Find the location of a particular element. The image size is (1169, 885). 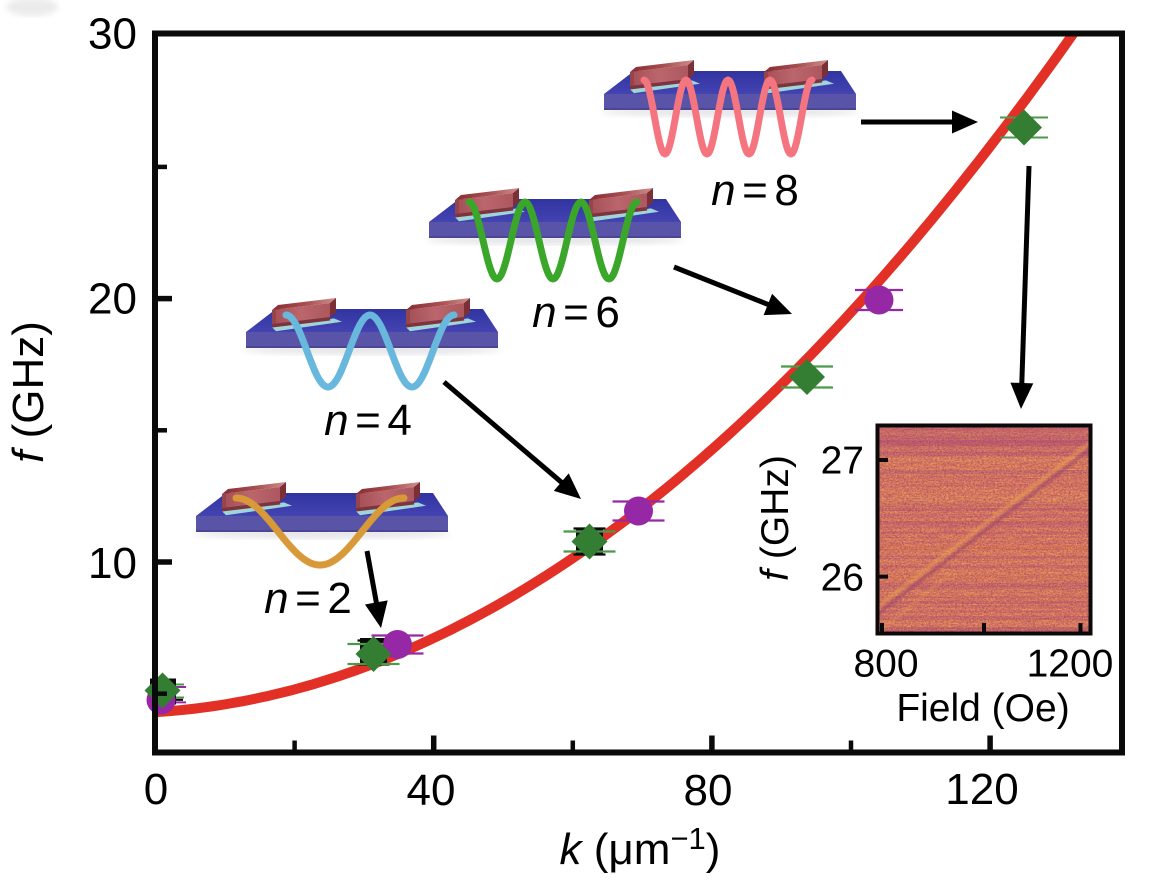

svg-text: 0 is located at coordinates (156, 789).